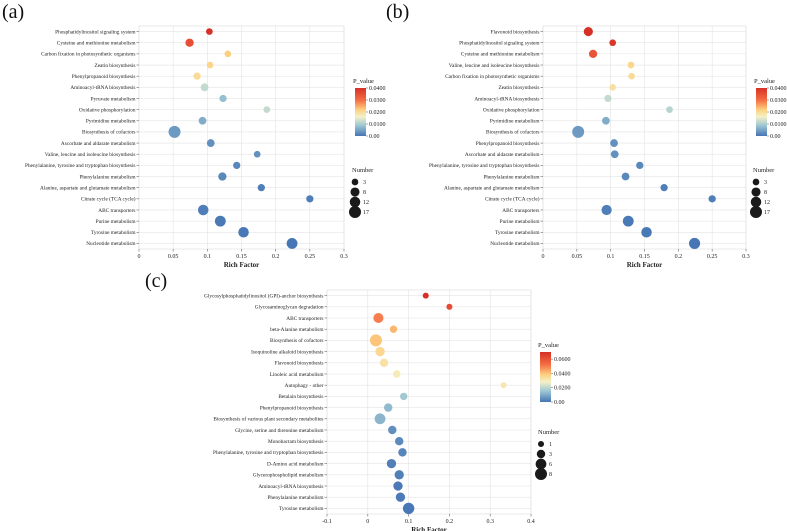  What do you see at coordinates (241, 257) in the screenshot?
I see `x-tick-label: 0.15` at bounding box center [241, 257].